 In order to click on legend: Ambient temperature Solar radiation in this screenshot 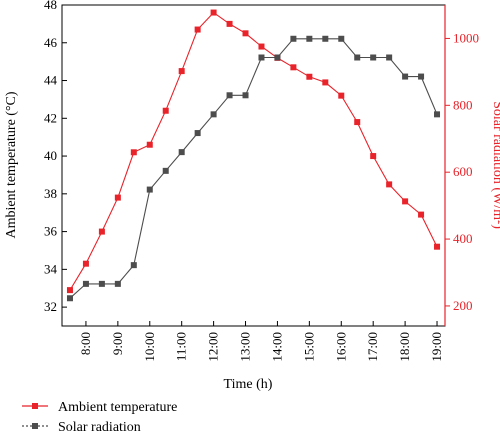, I will do `click(99, 417)`.